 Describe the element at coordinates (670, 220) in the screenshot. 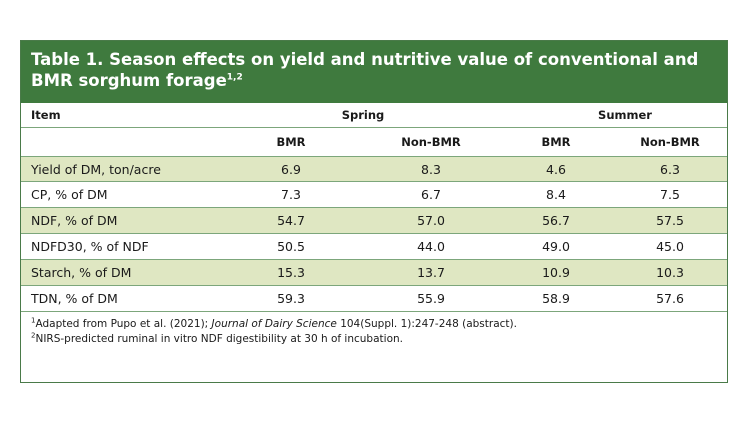

I see `table-cell: 57.5` at that location.